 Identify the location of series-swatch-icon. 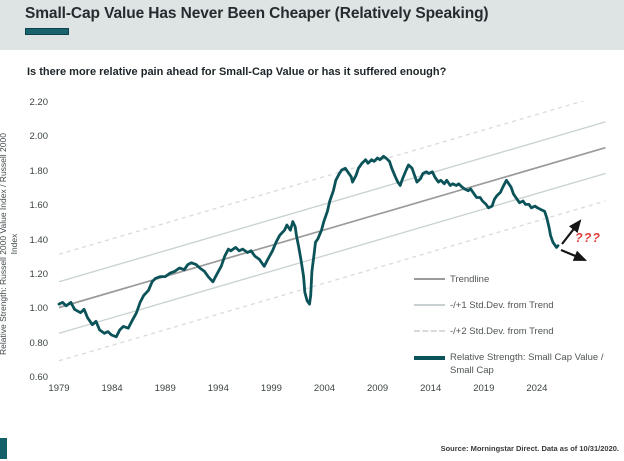
(429, 358).